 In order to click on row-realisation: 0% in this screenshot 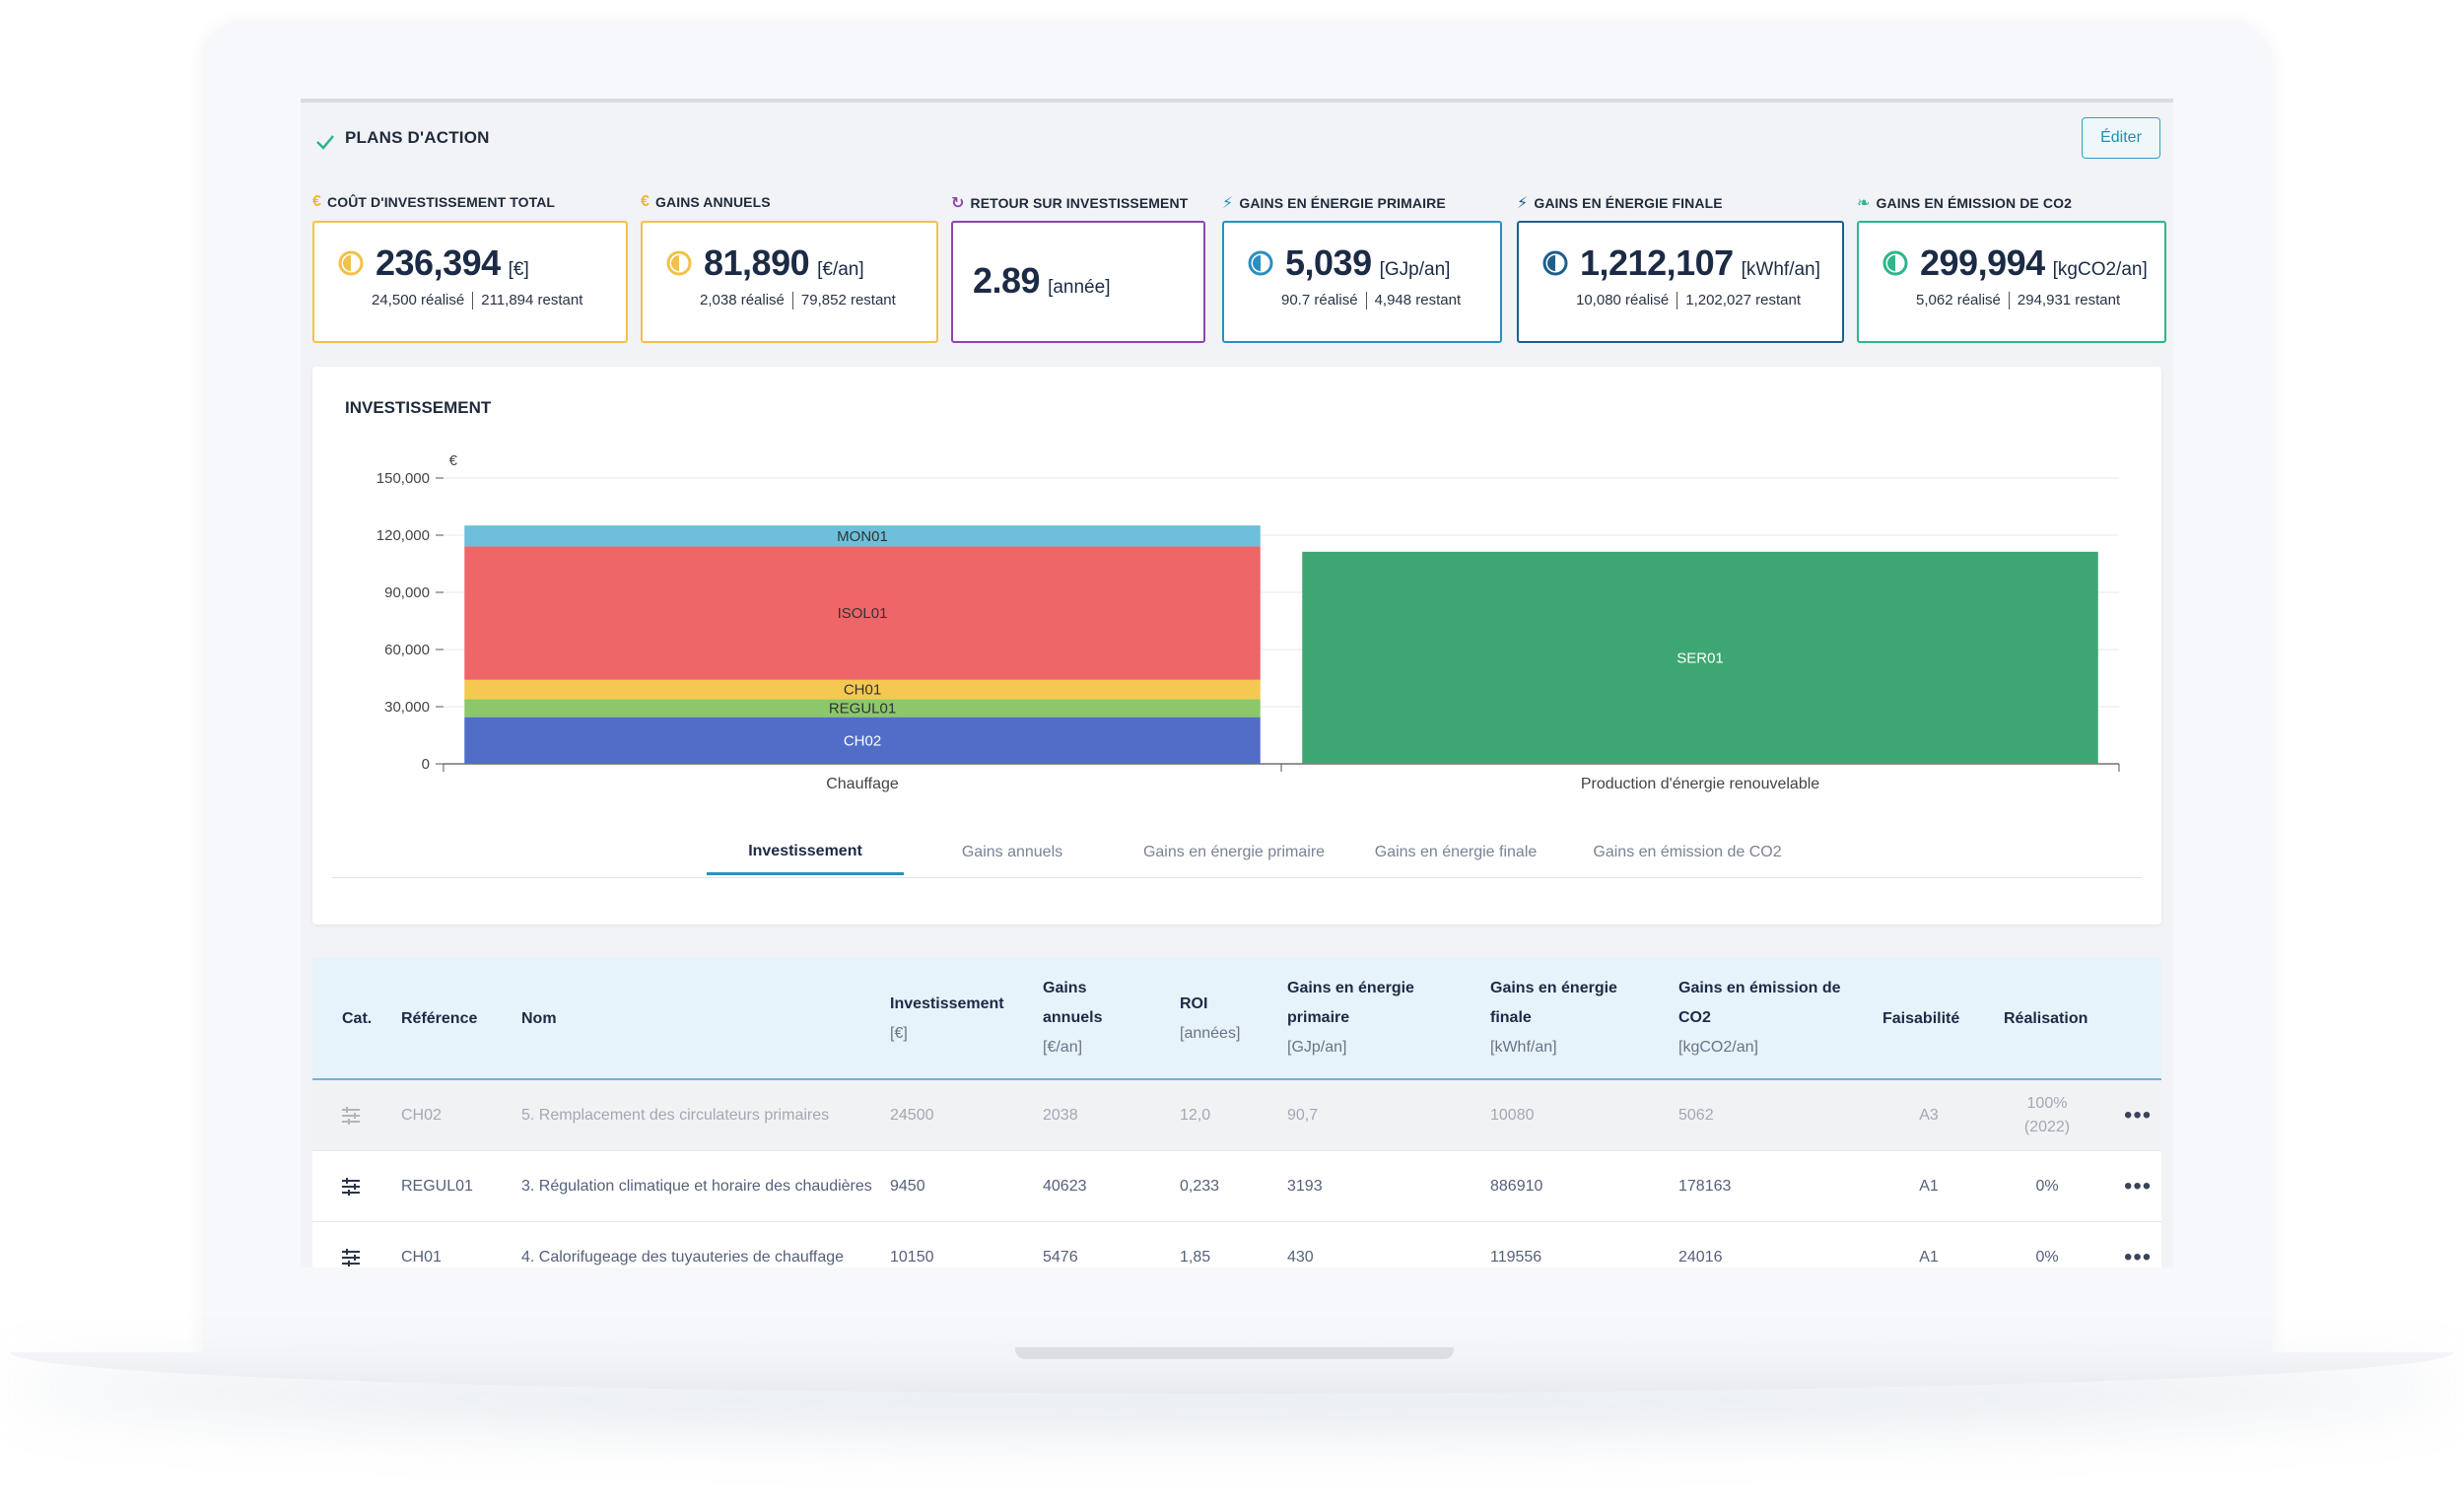, I will do `click(2047, 1257)`.